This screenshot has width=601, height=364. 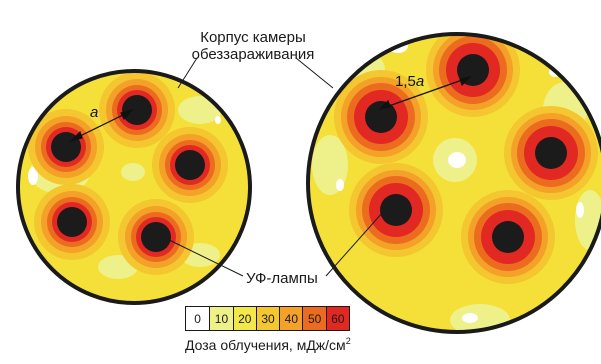 What do you see at coordinates (101, 125) in the screenshot?
I see `distance-arrow-a` at bounding box center [101, 125].